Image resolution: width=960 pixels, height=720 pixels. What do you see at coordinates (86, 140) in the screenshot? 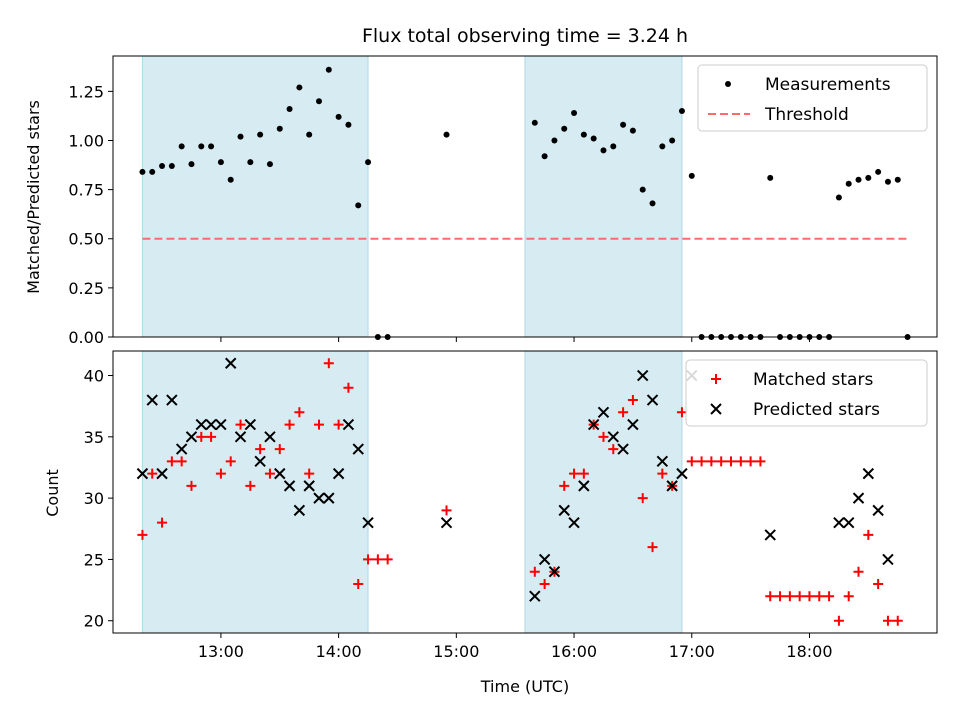
I see `y-tick-label: 1.00` at bounding box center [86, 140].